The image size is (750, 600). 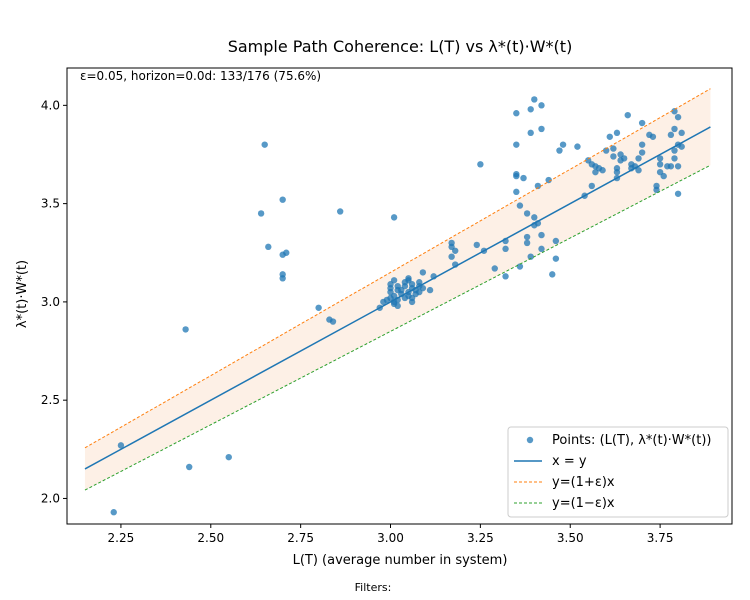 What do you see at coordinates (200, 76) in the screenshot?
I see `coherence-annotation: ε=0.05, horizon=0.0d: 133/176 (75.6%)` at bounding box center [200, 76].